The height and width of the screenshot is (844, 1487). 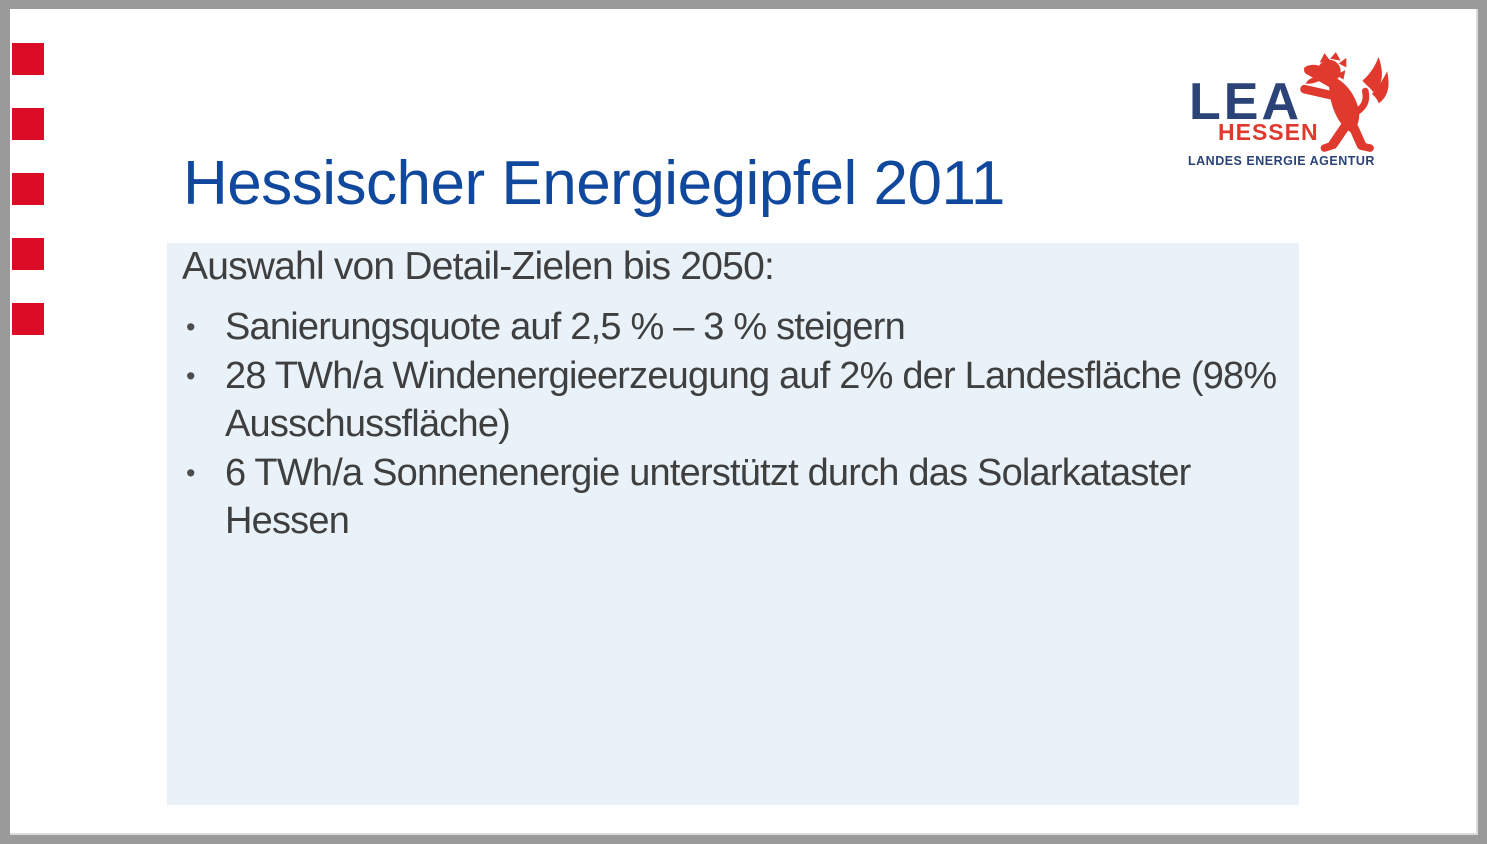 What do you see at coordinates (1268, 132) in the screenshot?
I see `logo-hessen-text: HESSEN` at bounding box center [1268, 132].